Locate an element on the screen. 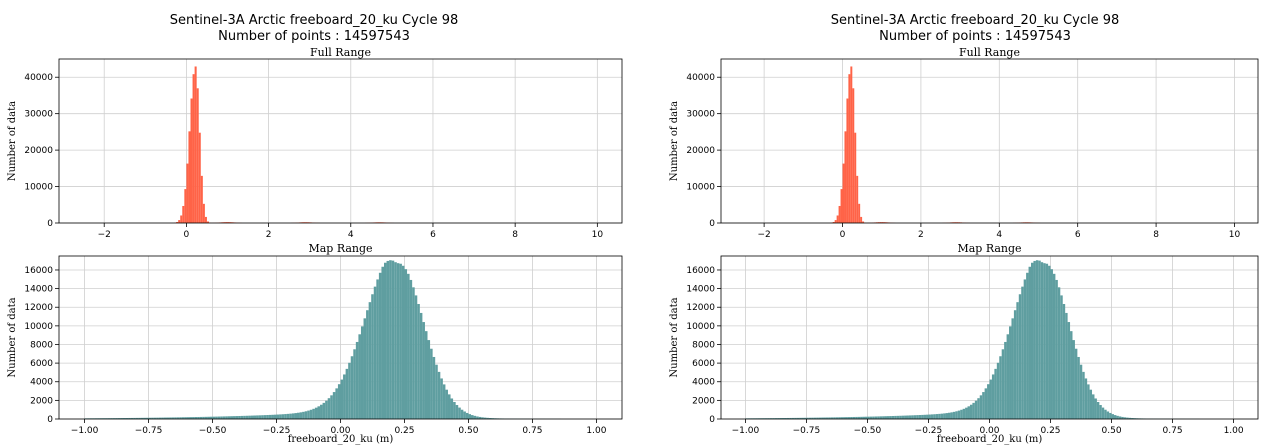 The width and height of the screenshot is (1274, 445). y-tick-label: 40000 is located at coordinates (38, 78).